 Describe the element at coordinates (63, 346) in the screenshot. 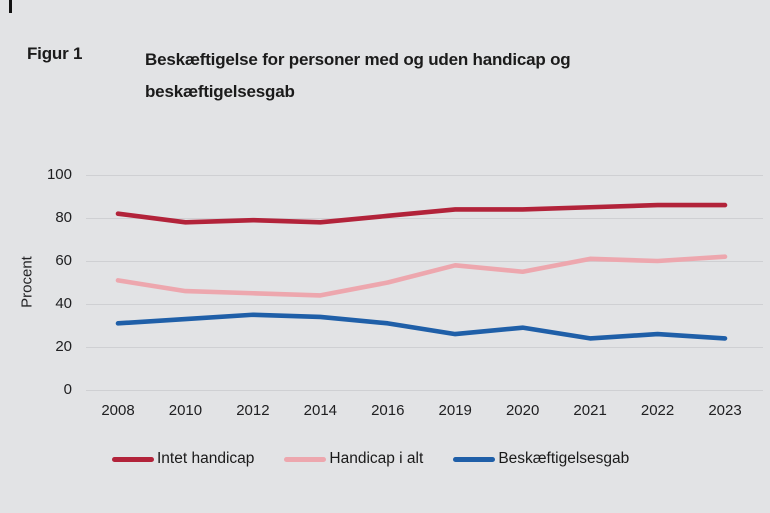

I see `y-tick-label: 20` at that location.